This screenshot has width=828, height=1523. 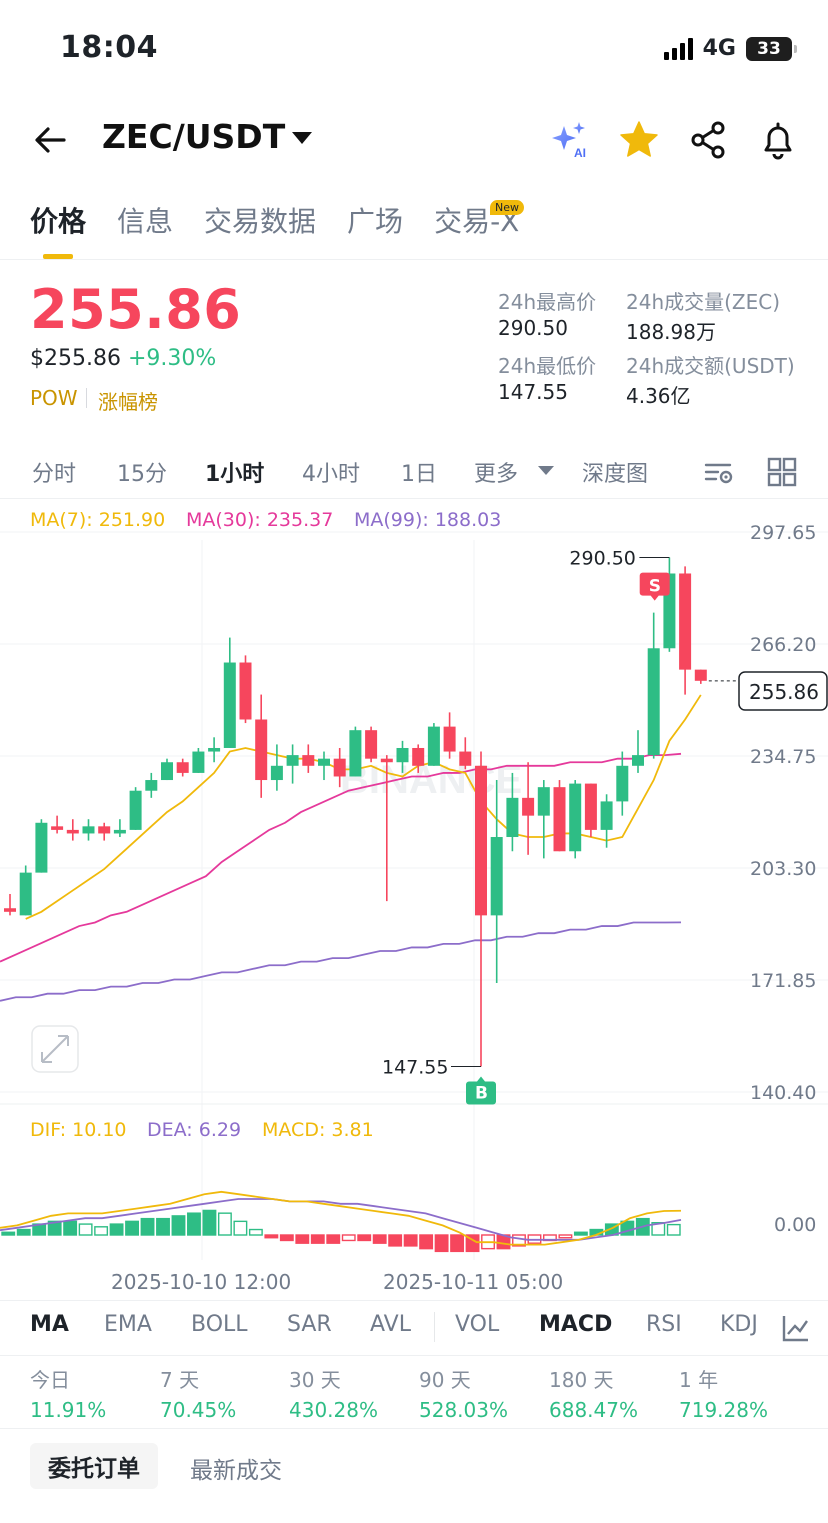 I want to click on indicator-macd: MACD, so click(x=576, y=1324).